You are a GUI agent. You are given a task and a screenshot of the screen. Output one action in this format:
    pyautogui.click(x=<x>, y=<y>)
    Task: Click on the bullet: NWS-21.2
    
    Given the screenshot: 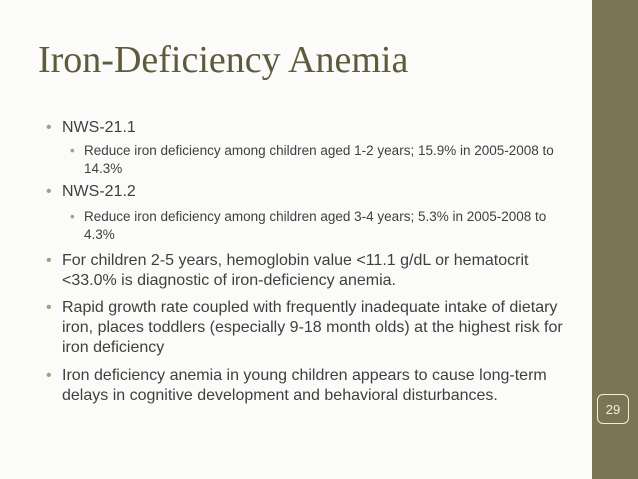 What is the action you would take?
    pyautogui.click(x=309, y=192)
    